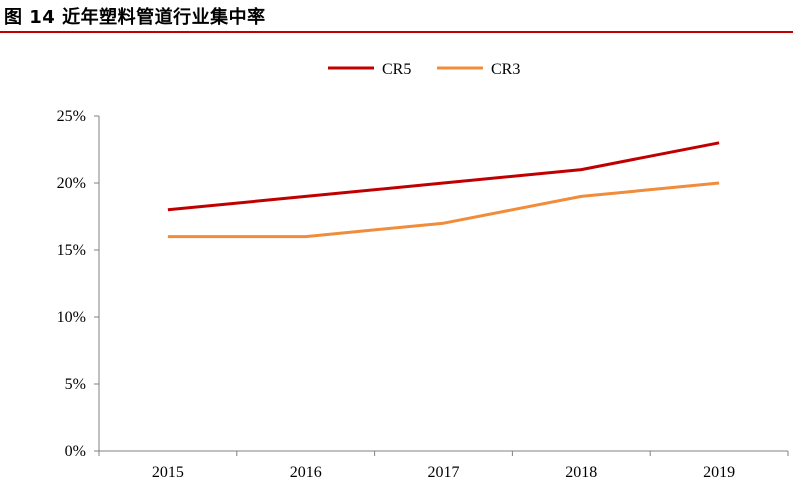 Image resolution: width=793 pixels, height=482 pixels. Describe the element at coordinates (168, 472) in the screenshot. I see `x-tick-label: 2015` at that location.